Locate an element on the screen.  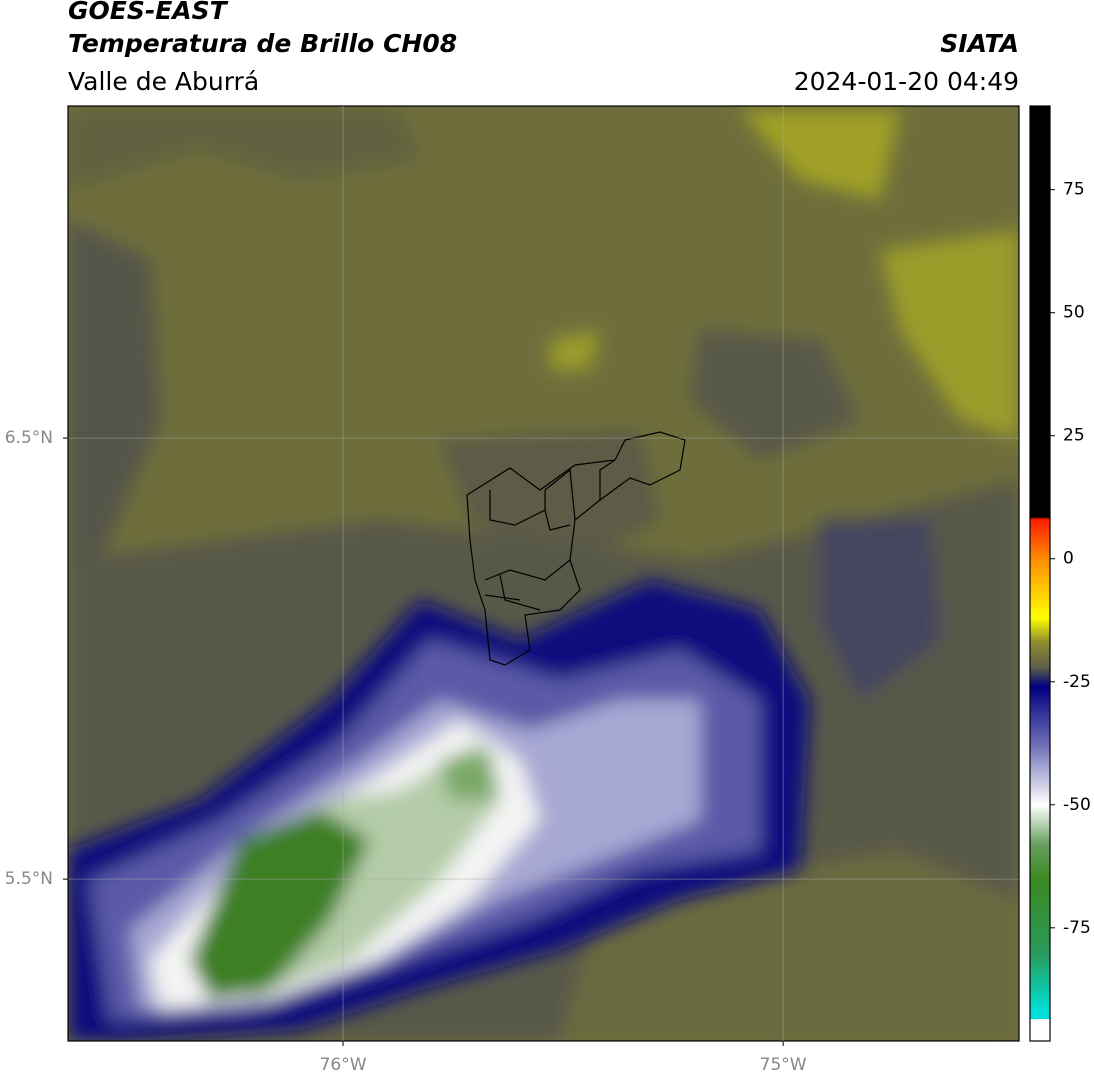
colorbar-tick-label: -50 is located at coordinates (1077, 805).